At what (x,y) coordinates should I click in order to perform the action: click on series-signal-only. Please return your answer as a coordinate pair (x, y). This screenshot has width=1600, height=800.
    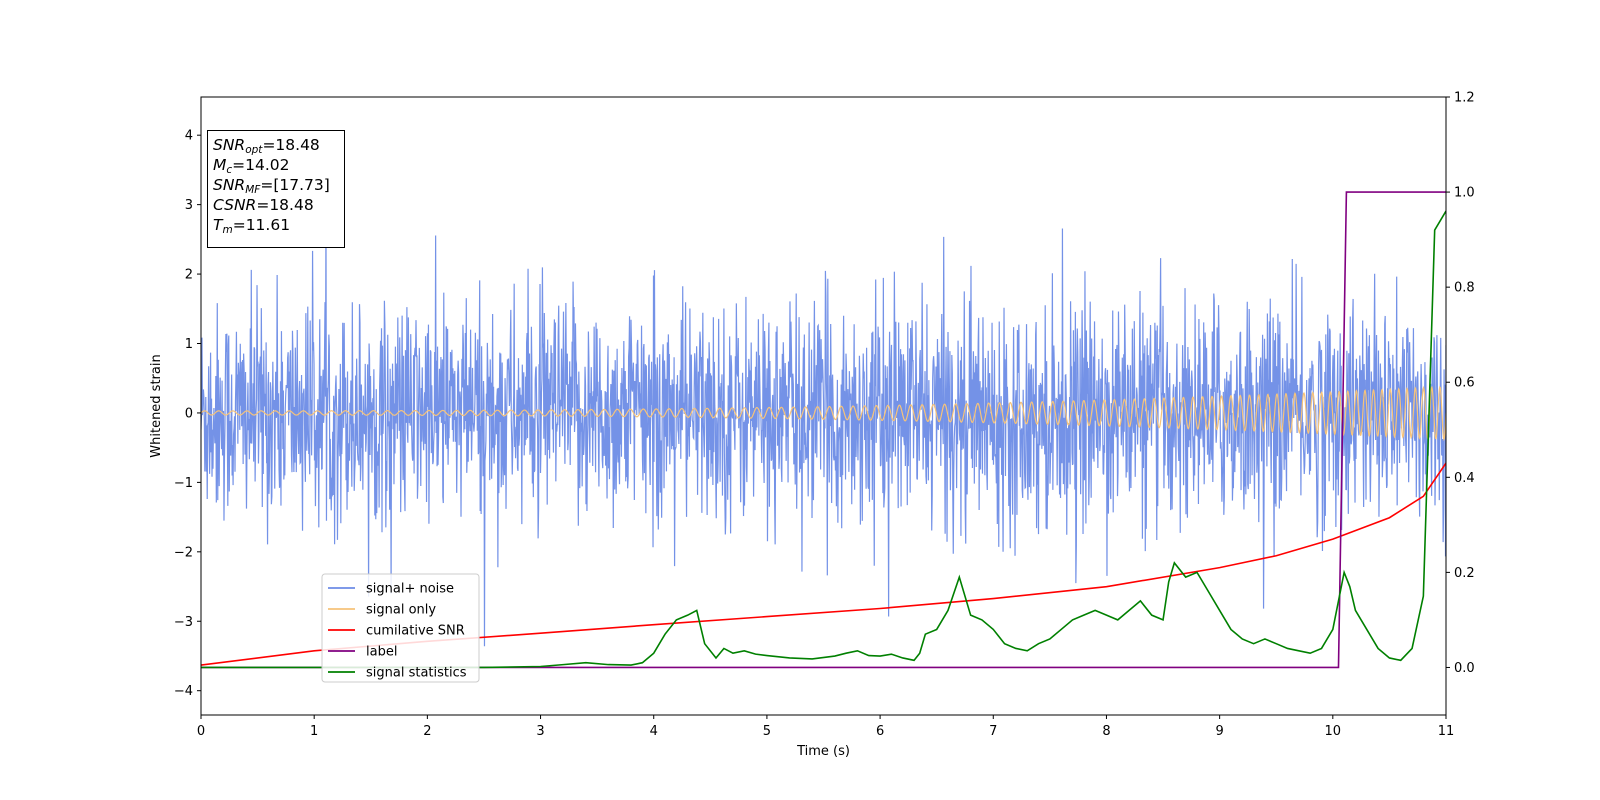
    Looking at the image, I should click on (823, 413).